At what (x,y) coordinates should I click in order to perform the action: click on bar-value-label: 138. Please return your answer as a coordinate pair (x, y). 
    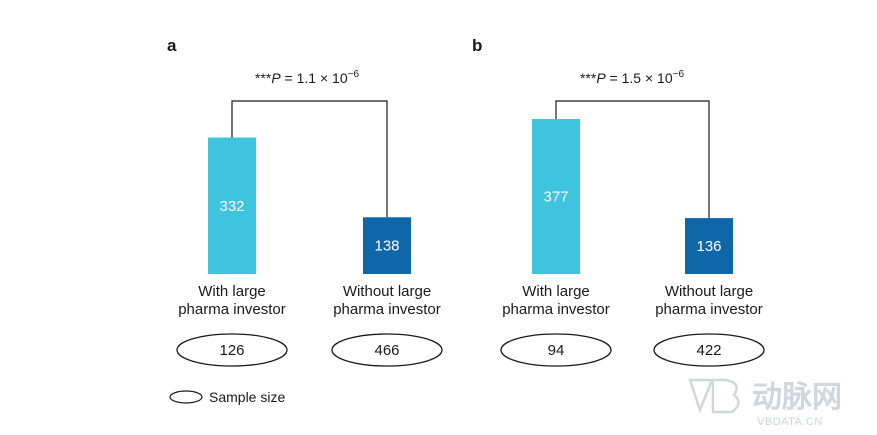
    Looking at the image, I should click on (386, 246).